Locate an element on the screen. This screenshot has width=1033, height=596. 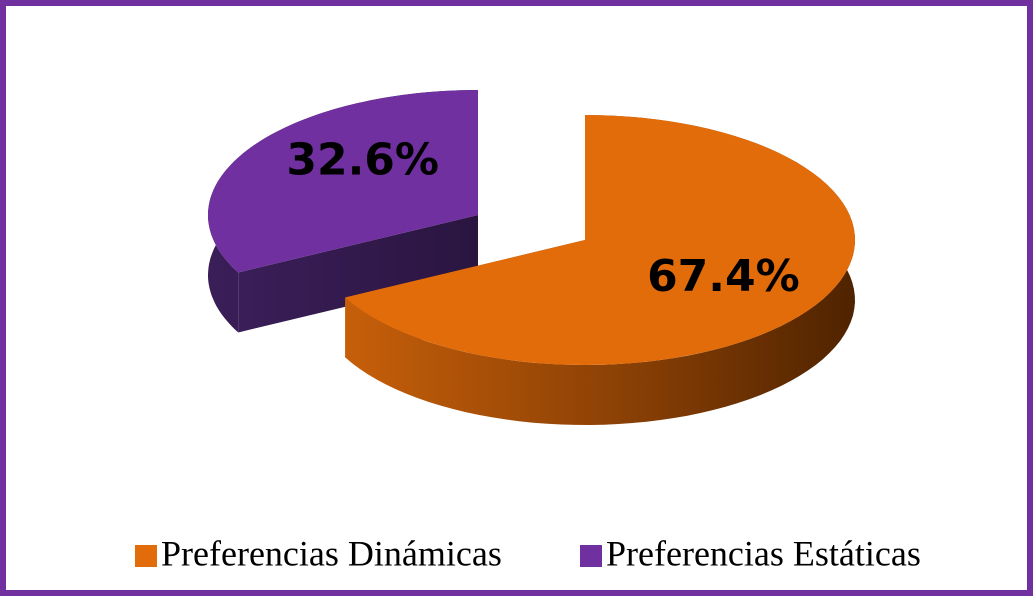
value-label: 67.4% is located at coordinates (723, 276).